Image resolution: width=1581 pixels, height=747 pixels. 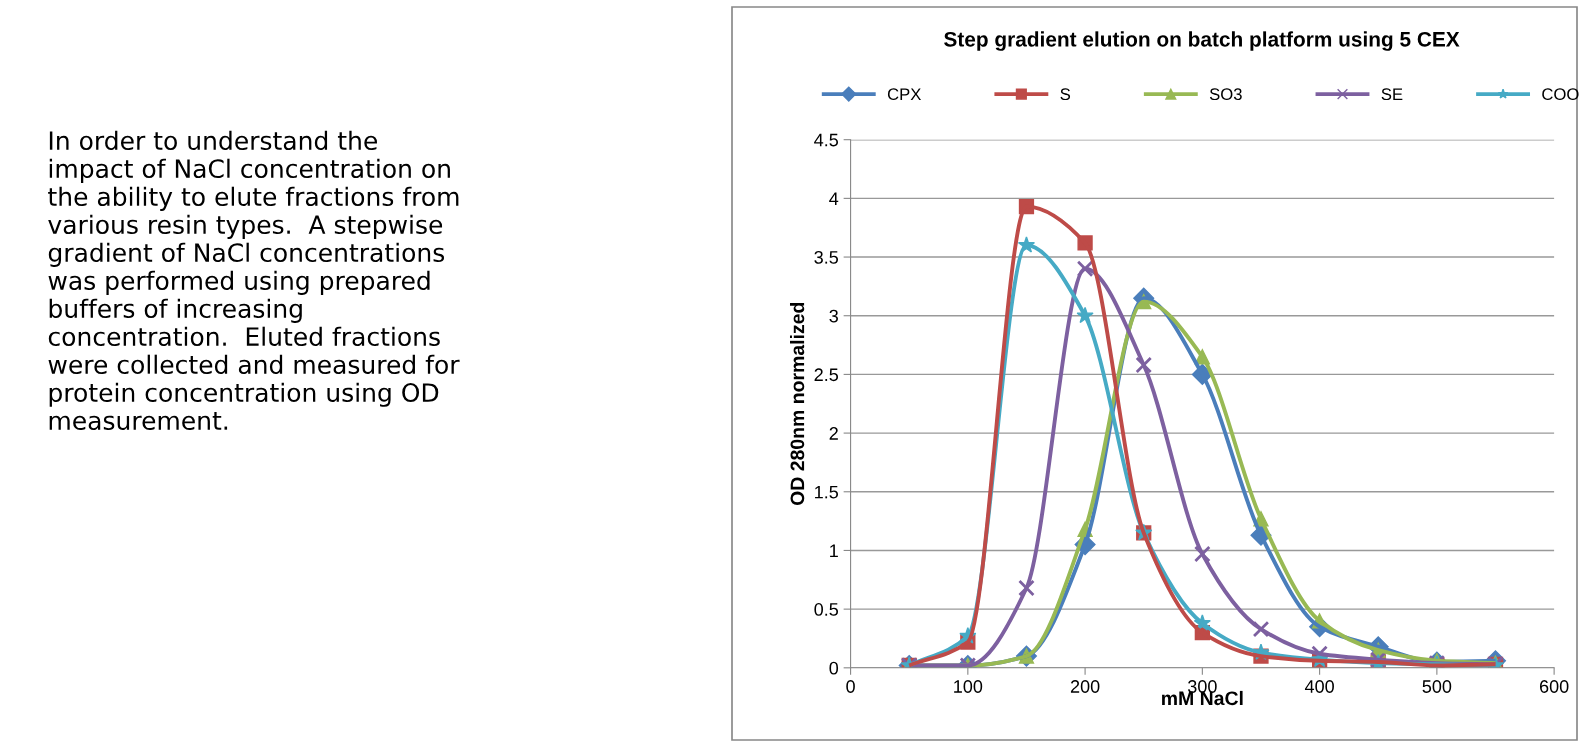 I want to click on y-tick-label: 4, so click(x=834, y=198).